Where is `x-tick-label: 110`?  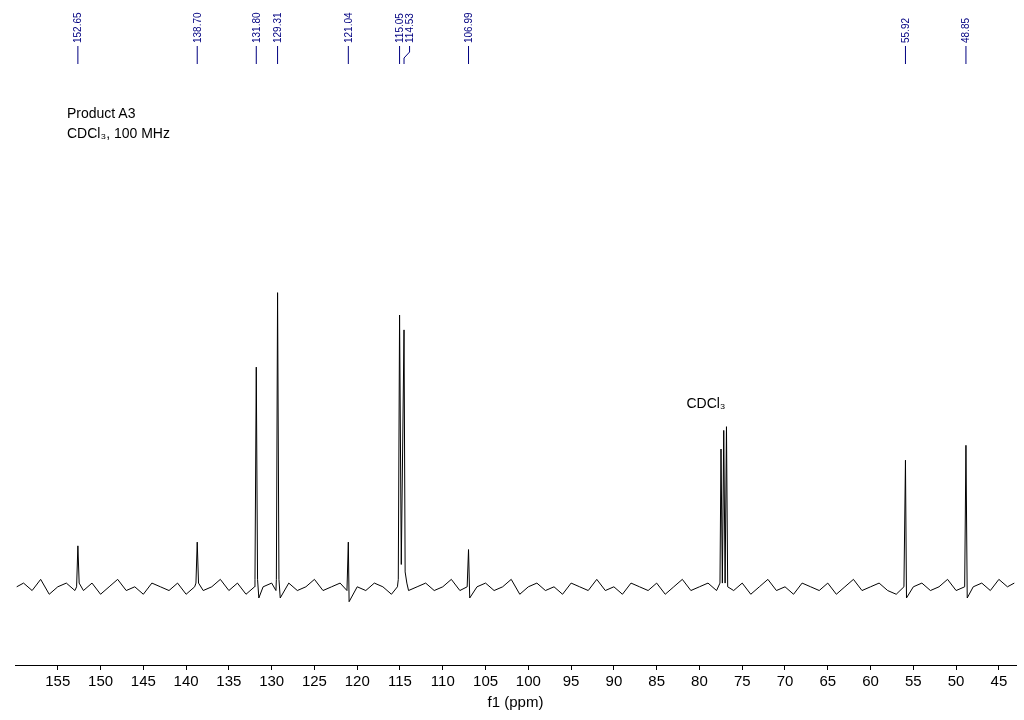 x-tick-label: 110 is located at coordinates (442, 681).